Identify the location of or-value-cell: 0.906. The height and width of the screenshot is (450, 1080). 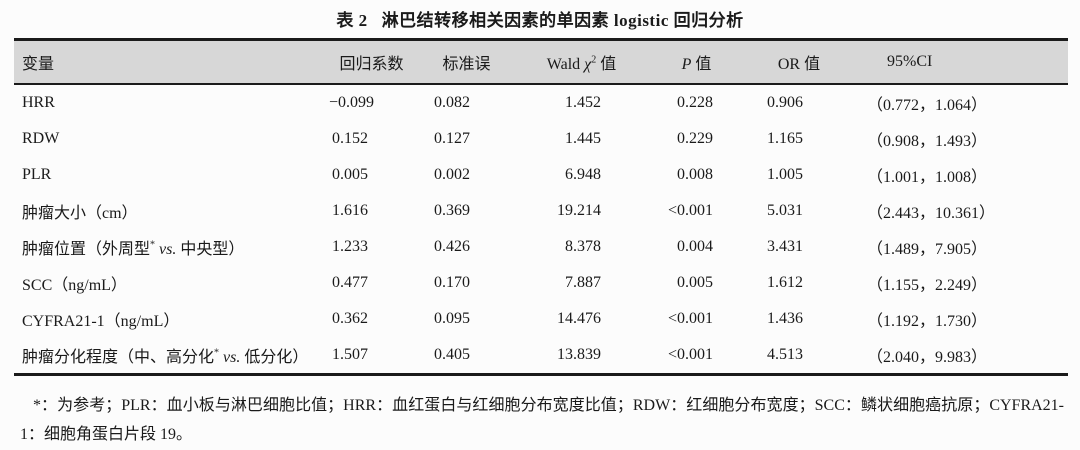
(785, 102).